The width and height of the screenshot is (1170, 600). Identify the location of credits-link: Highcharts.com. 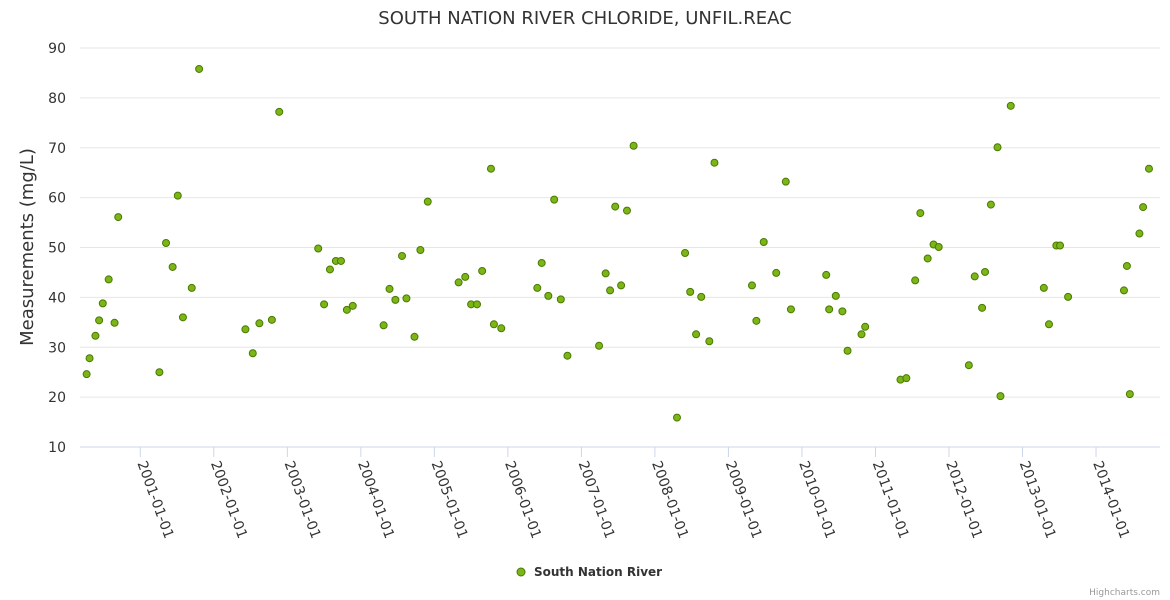
(1124, 593).